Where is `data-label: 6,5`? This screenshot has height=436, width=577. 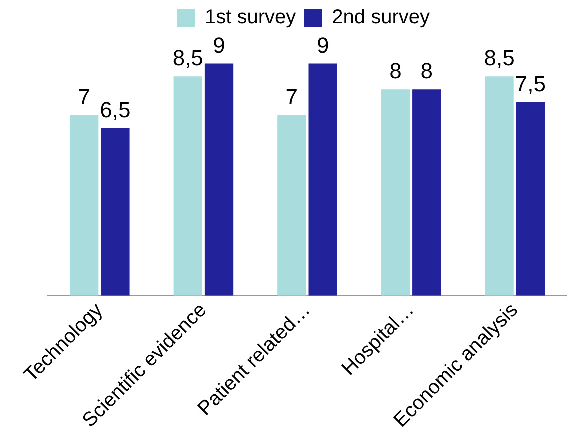 data-label: 6,5 is located at coordinates (115, 109).